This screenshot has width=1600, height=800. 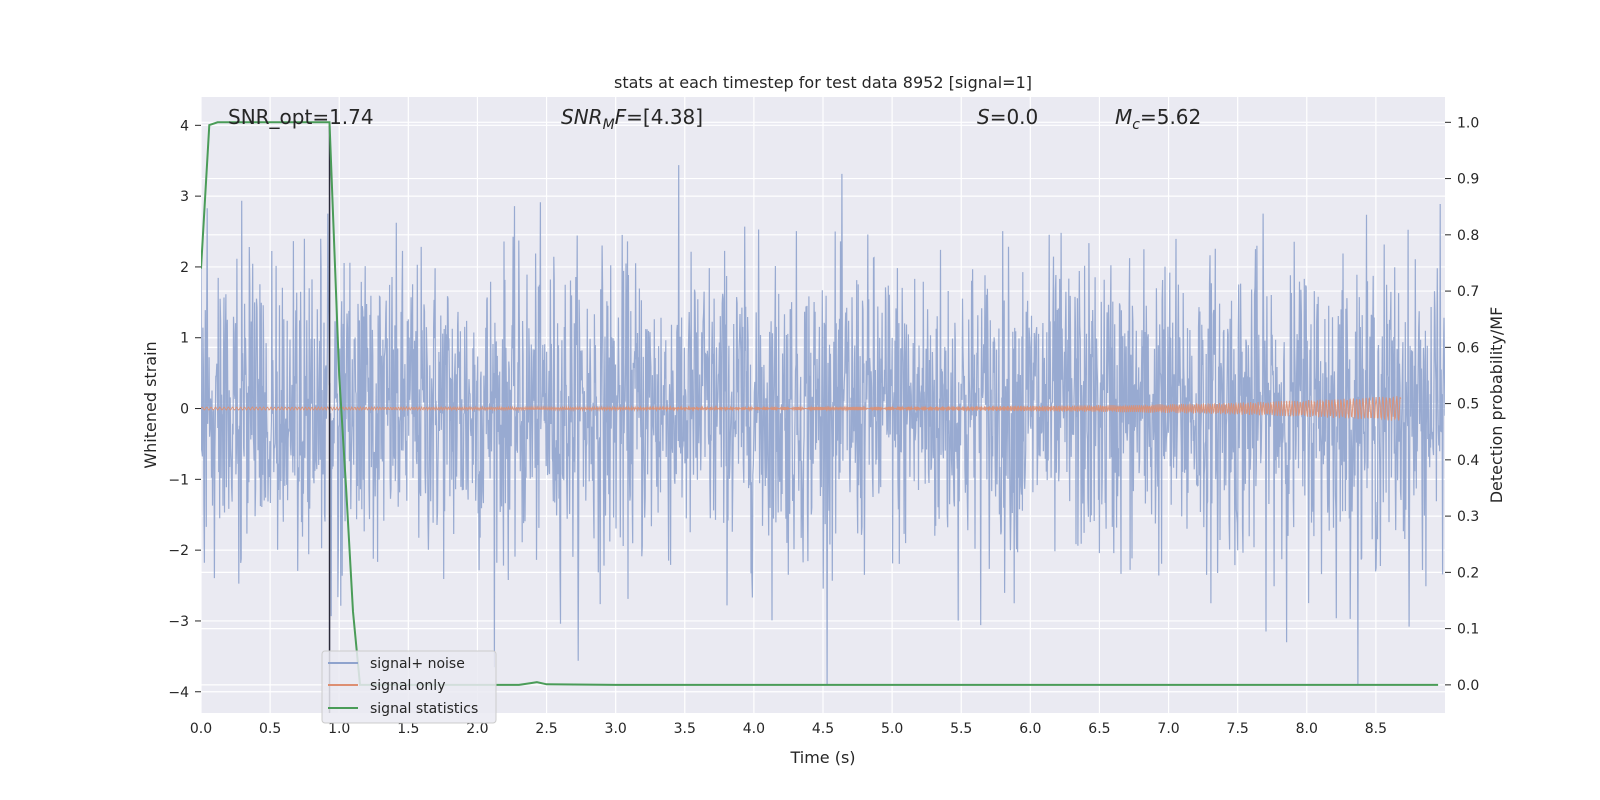 What do you see at coordinates (822, 757) in the screenshot?
I see `x-axis-label: Time (s)` at bounding box center [822, 757].